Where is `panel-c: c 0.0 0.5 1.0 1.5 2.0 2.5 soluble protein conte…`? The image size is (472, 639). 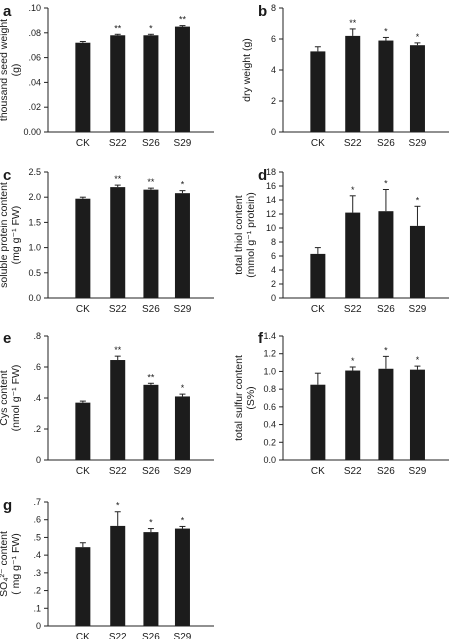 panel-c: c 0.0 0.5 1.0 1.5 2.0 2.5 soluble protein conte… is located at coordinates (107, 241).